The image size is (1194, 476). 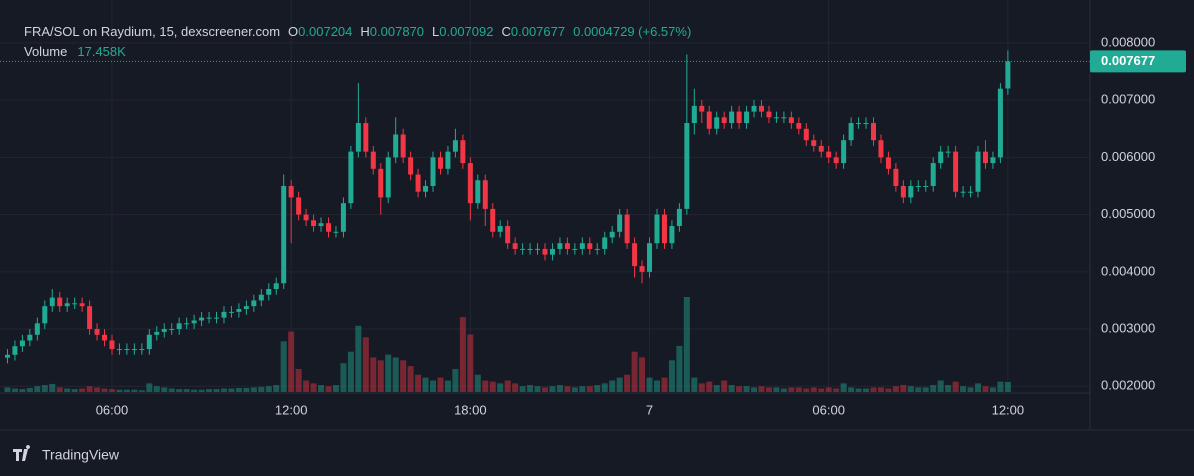 What do you see at coordinates (45, 51) in the screenshot?
I see `volume-label: Volume` at bounding box center [45, 51].